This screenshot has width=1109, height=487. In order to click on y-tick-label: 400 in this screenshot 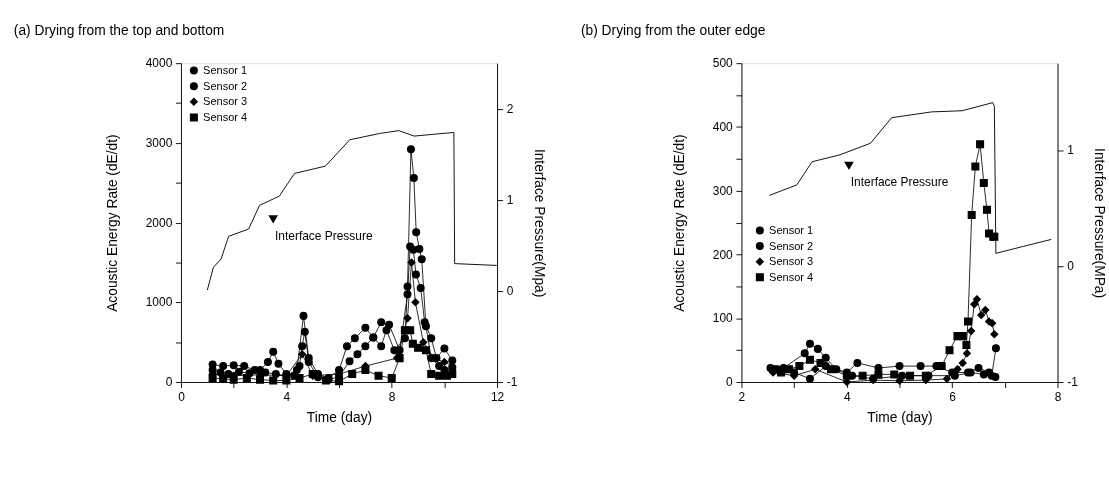, I will do `click(723, 127)`.